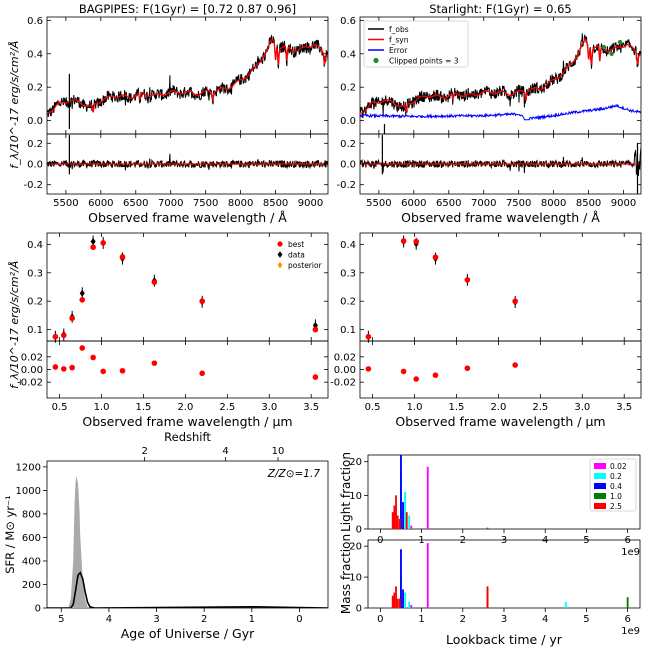 The width and height of the screenshot is (654, 654). What do you see at coordinates (188, 633) in the screenshot?
I see `x-axis-label: Age of Universe / Gyr` at bounding box center [188, 633].